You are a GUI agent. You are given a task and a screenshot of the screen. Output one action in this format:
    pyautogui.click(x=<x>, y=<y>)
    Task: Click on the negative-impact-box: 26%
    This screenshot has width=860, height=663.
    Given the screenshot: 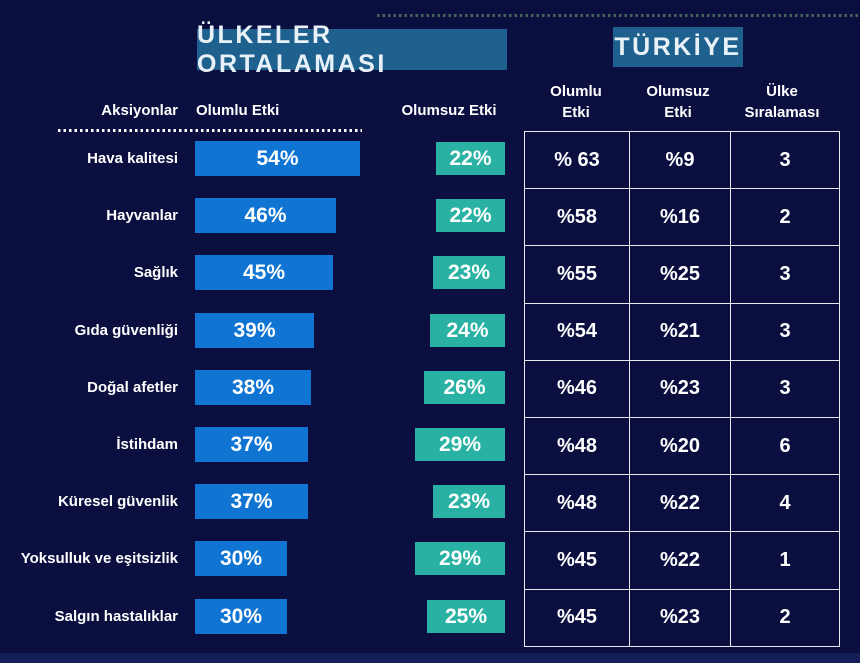 What is the action you would take?
    pyautogui.click(x=464, y=387)
    